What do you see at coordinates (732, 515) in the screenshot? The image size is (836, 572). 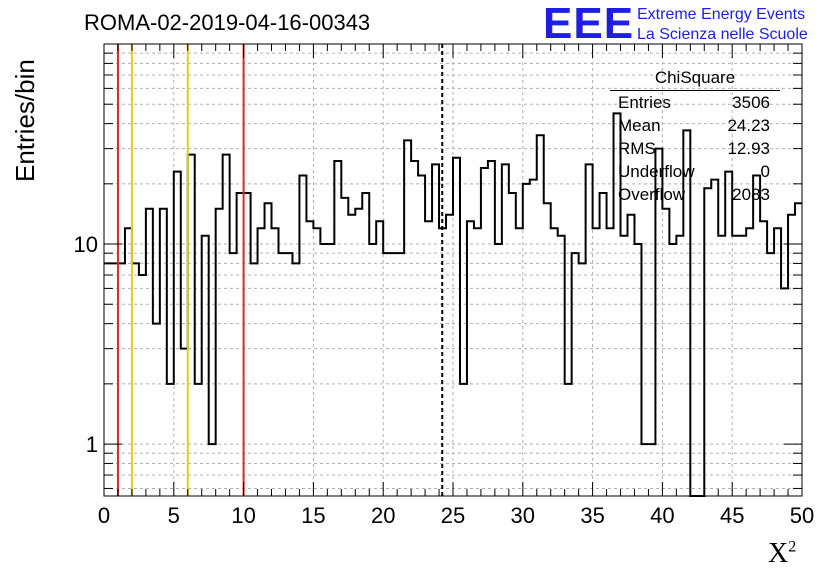 I see `x-tick-label: 45` at bounding box center [732, 515].